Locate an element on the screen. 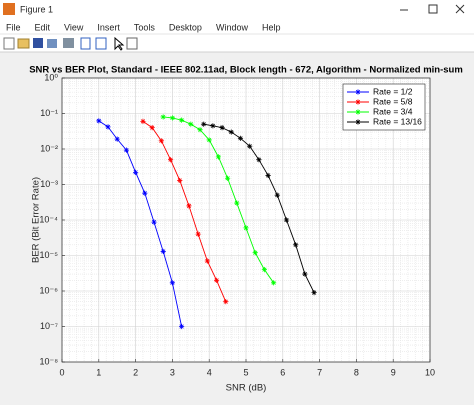 The image size is (474, 405). menu-item: Tools is located at coordinates (145, 27).